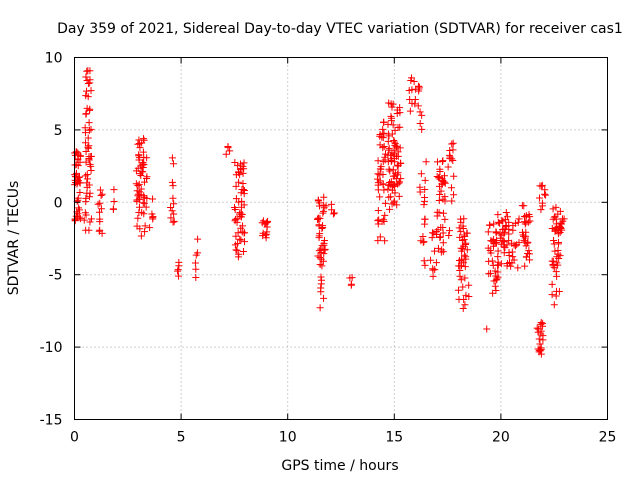  Describe the element at coordinates (394, 438) in the screenshot. I see `x-tick-label: 15` at that location.